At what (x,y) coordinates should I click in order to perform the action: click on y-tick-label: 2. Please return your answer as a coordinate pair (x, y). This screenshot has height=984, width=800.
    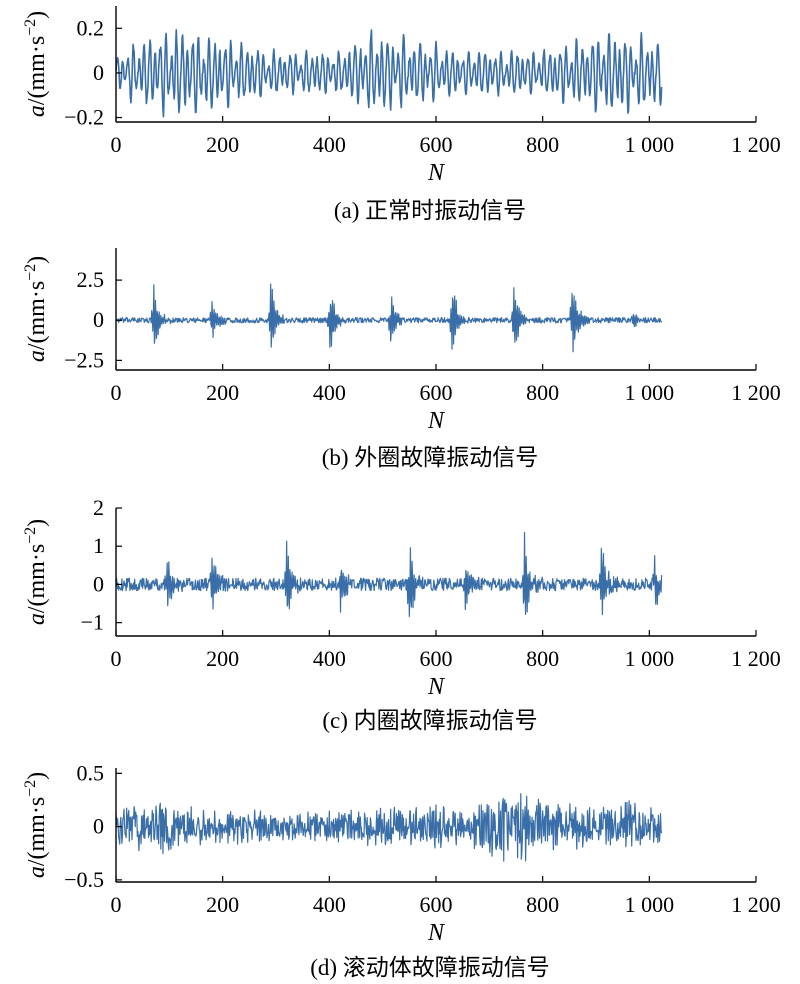
    Looking at the image, I should click on (98, 507).